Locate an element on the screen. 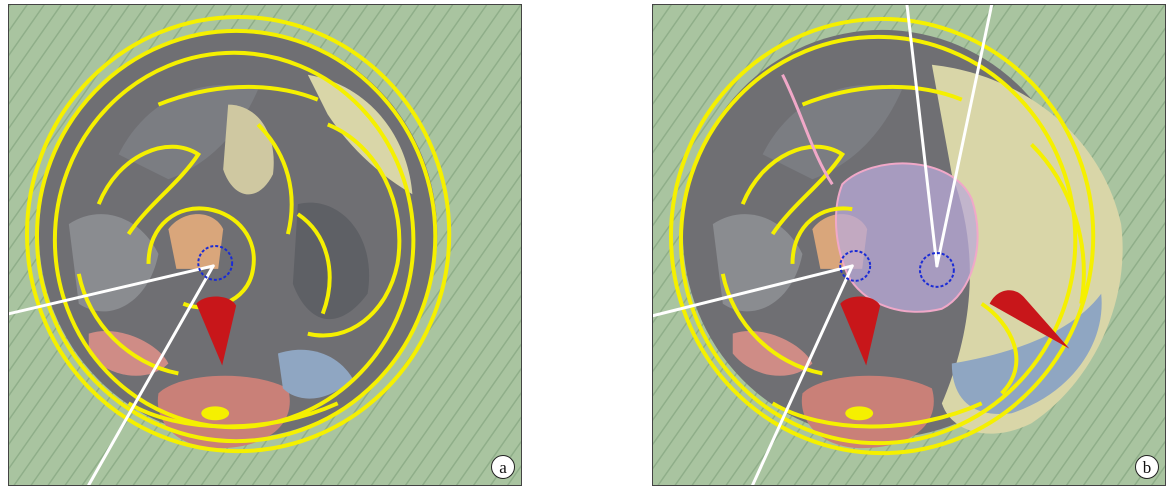 The height and width of the screenshot is (492, 1176). pink-vessel is located at coordinates (807, 130).